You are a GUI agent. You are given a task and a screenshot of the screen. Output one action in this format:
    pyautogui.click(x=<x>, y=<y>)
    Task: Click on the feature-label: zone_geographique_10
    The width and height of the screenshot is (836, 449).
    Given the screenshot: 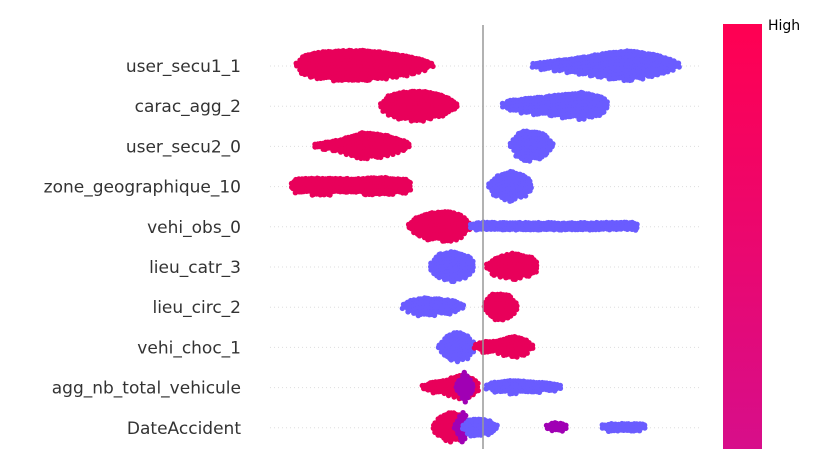 What is the action you would take?
    pyautogui.click(x=142, y=188)
    